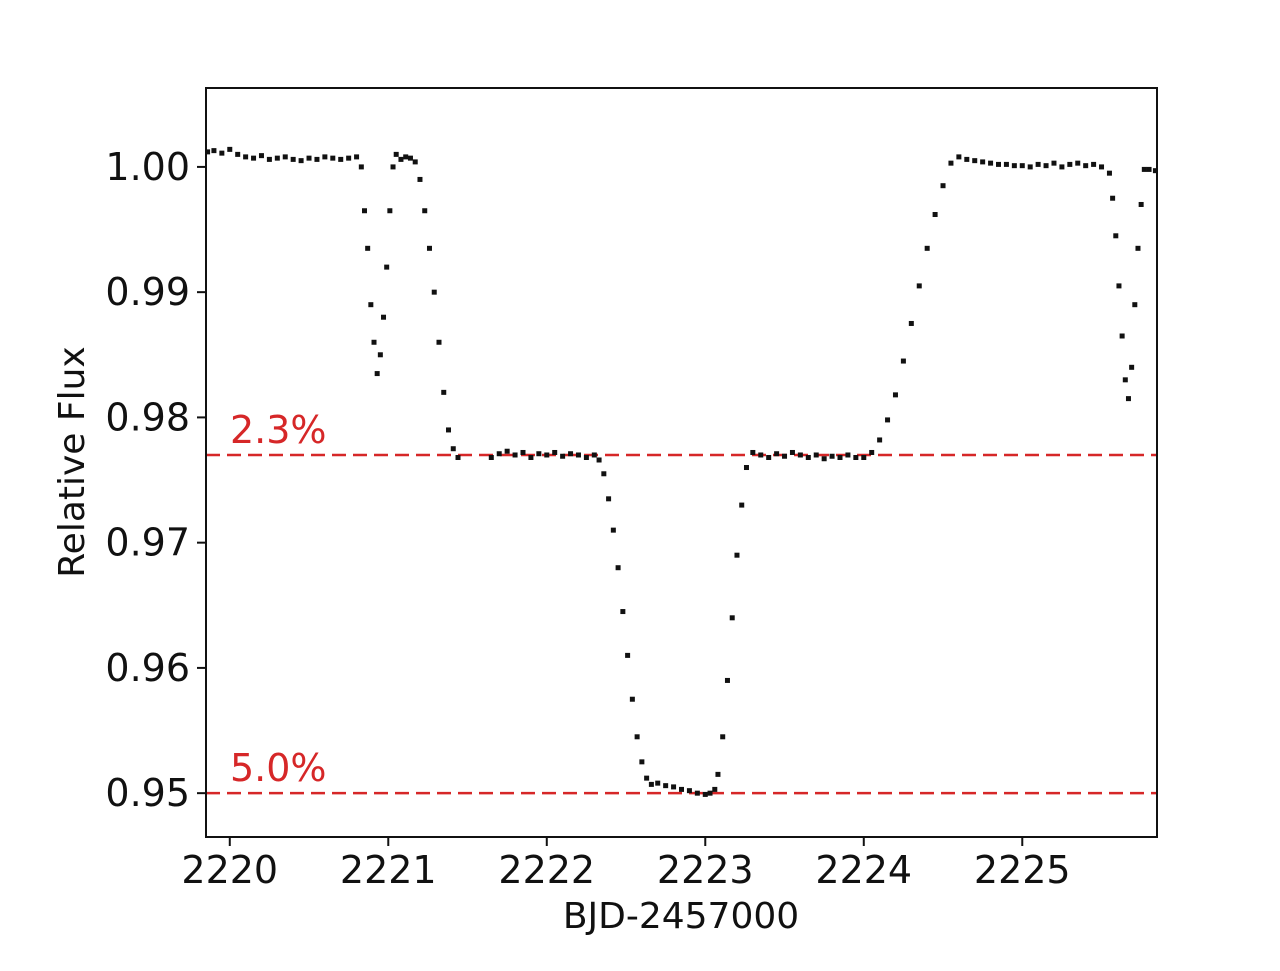  What do you see at coordinates (863, 870) in the screenshot?
I see `x-tick-label: 2224` at bounding box center [863, 870].